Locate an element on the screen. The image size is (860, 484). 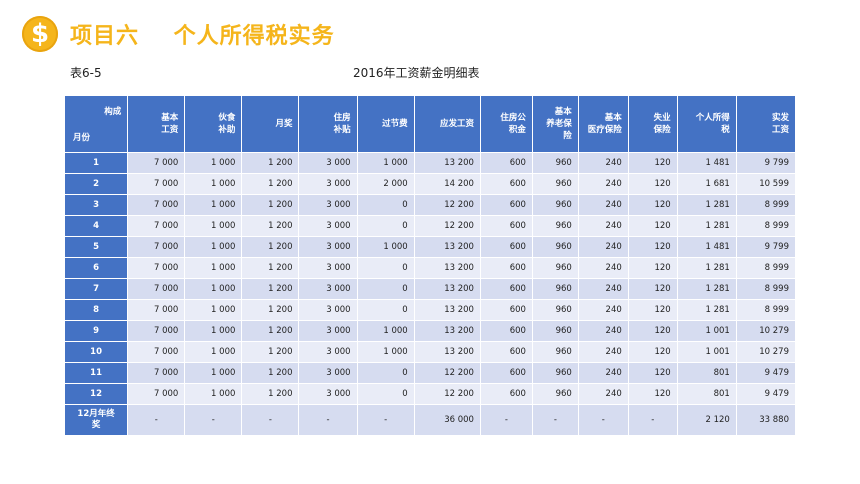
column-header: 住房 补贴 is located at coordinates (328, 124).